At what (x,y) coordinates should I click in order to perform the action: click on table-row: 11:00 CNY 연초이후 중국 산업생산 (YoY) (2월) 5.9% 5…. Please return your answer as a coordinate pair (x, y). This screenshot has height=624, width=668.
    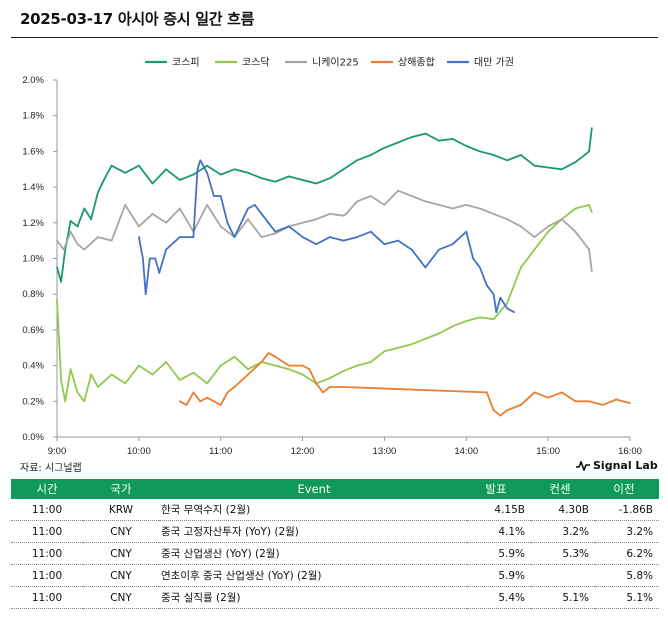
    Looking at the image, I should click on (335, 575).